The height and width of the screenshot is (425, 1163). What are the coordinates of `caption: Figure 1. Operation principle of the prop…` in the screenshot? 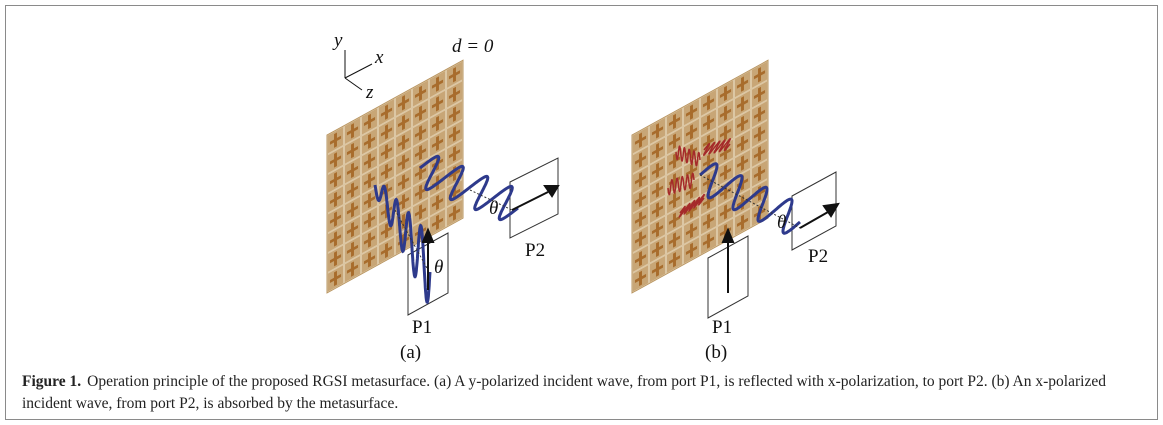 It's located at (577, 393).